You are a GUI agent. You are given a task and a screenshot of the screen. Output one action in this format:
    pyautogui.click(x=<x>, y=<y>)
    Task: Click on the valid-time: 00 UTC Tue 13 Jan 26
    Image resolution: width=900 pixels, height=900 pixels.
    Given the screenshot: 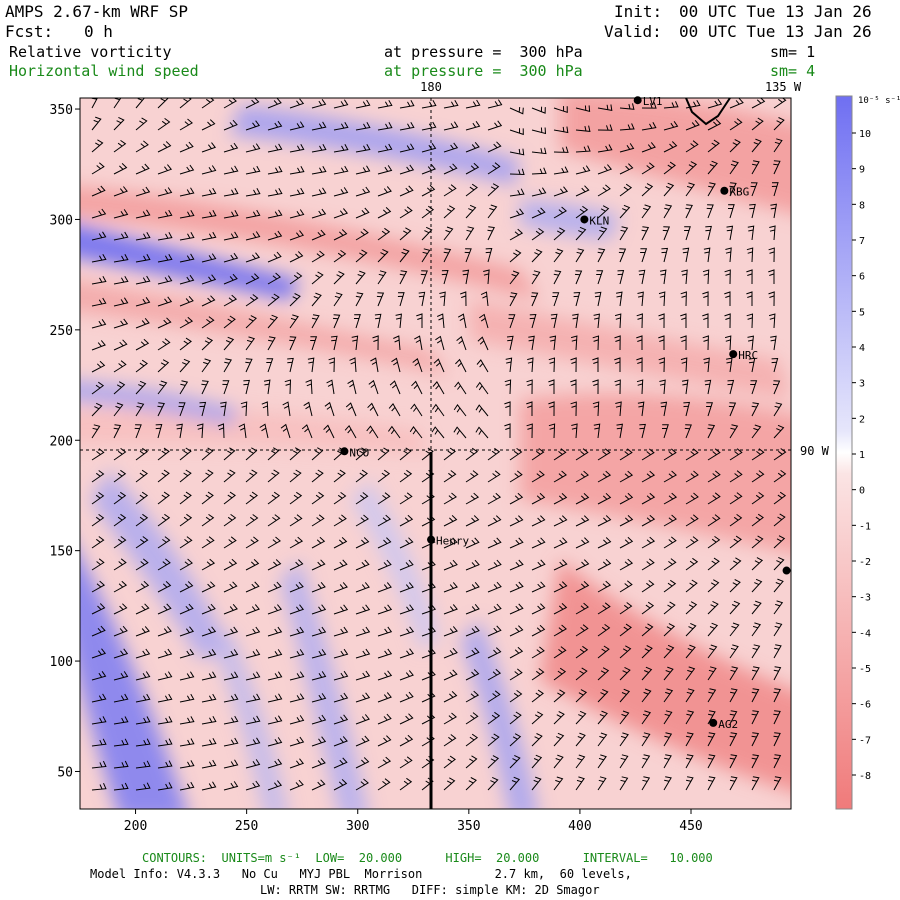 What is the action you would take?
    pyautogui.click(x=775, y=31)
    